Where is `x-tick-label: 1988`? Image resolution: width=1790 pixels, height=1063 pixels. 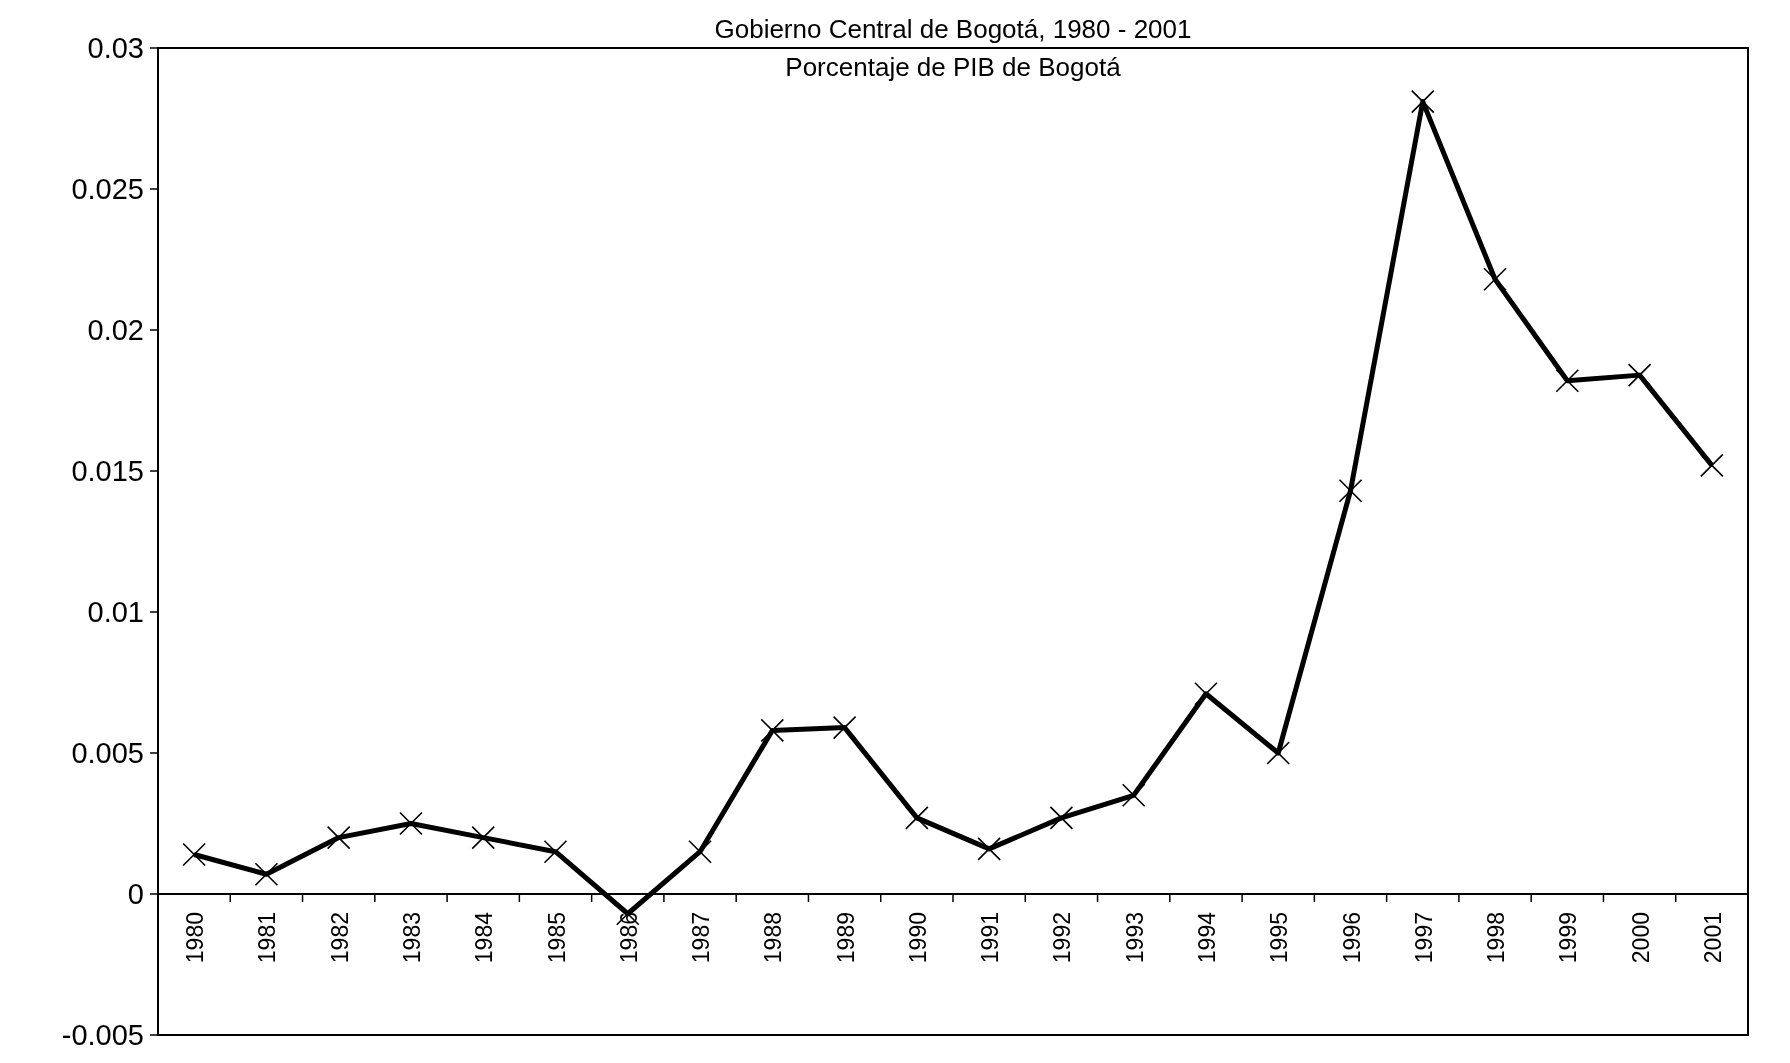
x-tick-label: 1988 is located at coordinates (773, 938).